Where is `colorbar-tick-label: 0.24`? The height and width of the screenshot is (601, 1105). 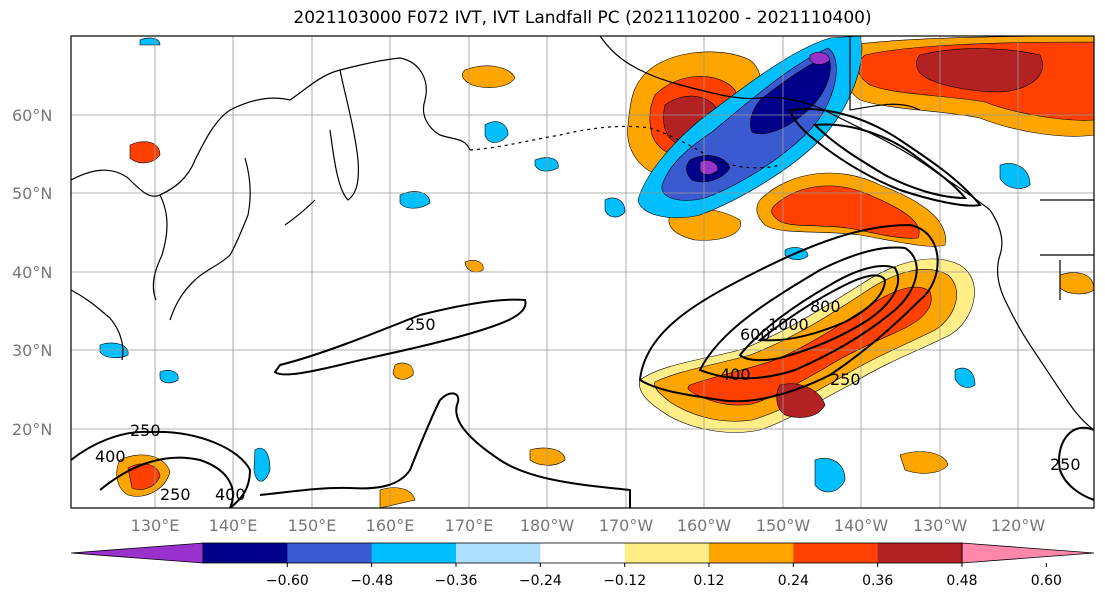
colorbar-tick-label: 0.24 is located at coordinates (793, 581).